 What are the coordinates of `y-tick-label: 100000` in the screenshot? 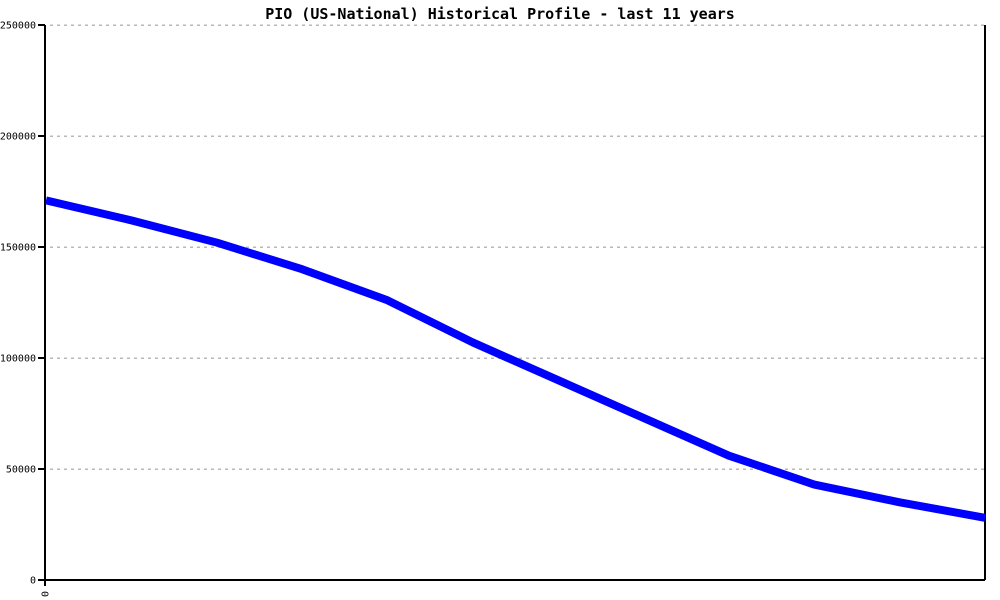 It's located at (18, 359).